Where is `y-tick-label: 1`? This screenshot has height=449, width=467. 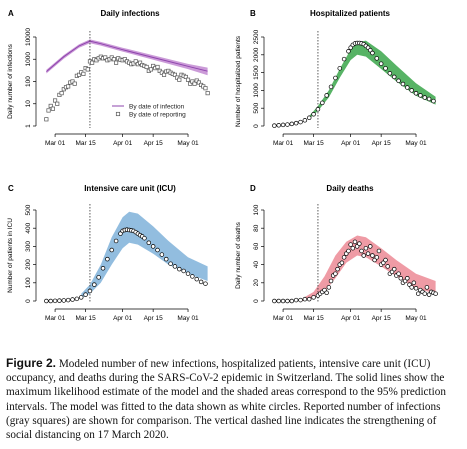
y-tick-label: 1 is located at coordinates (28, 126).